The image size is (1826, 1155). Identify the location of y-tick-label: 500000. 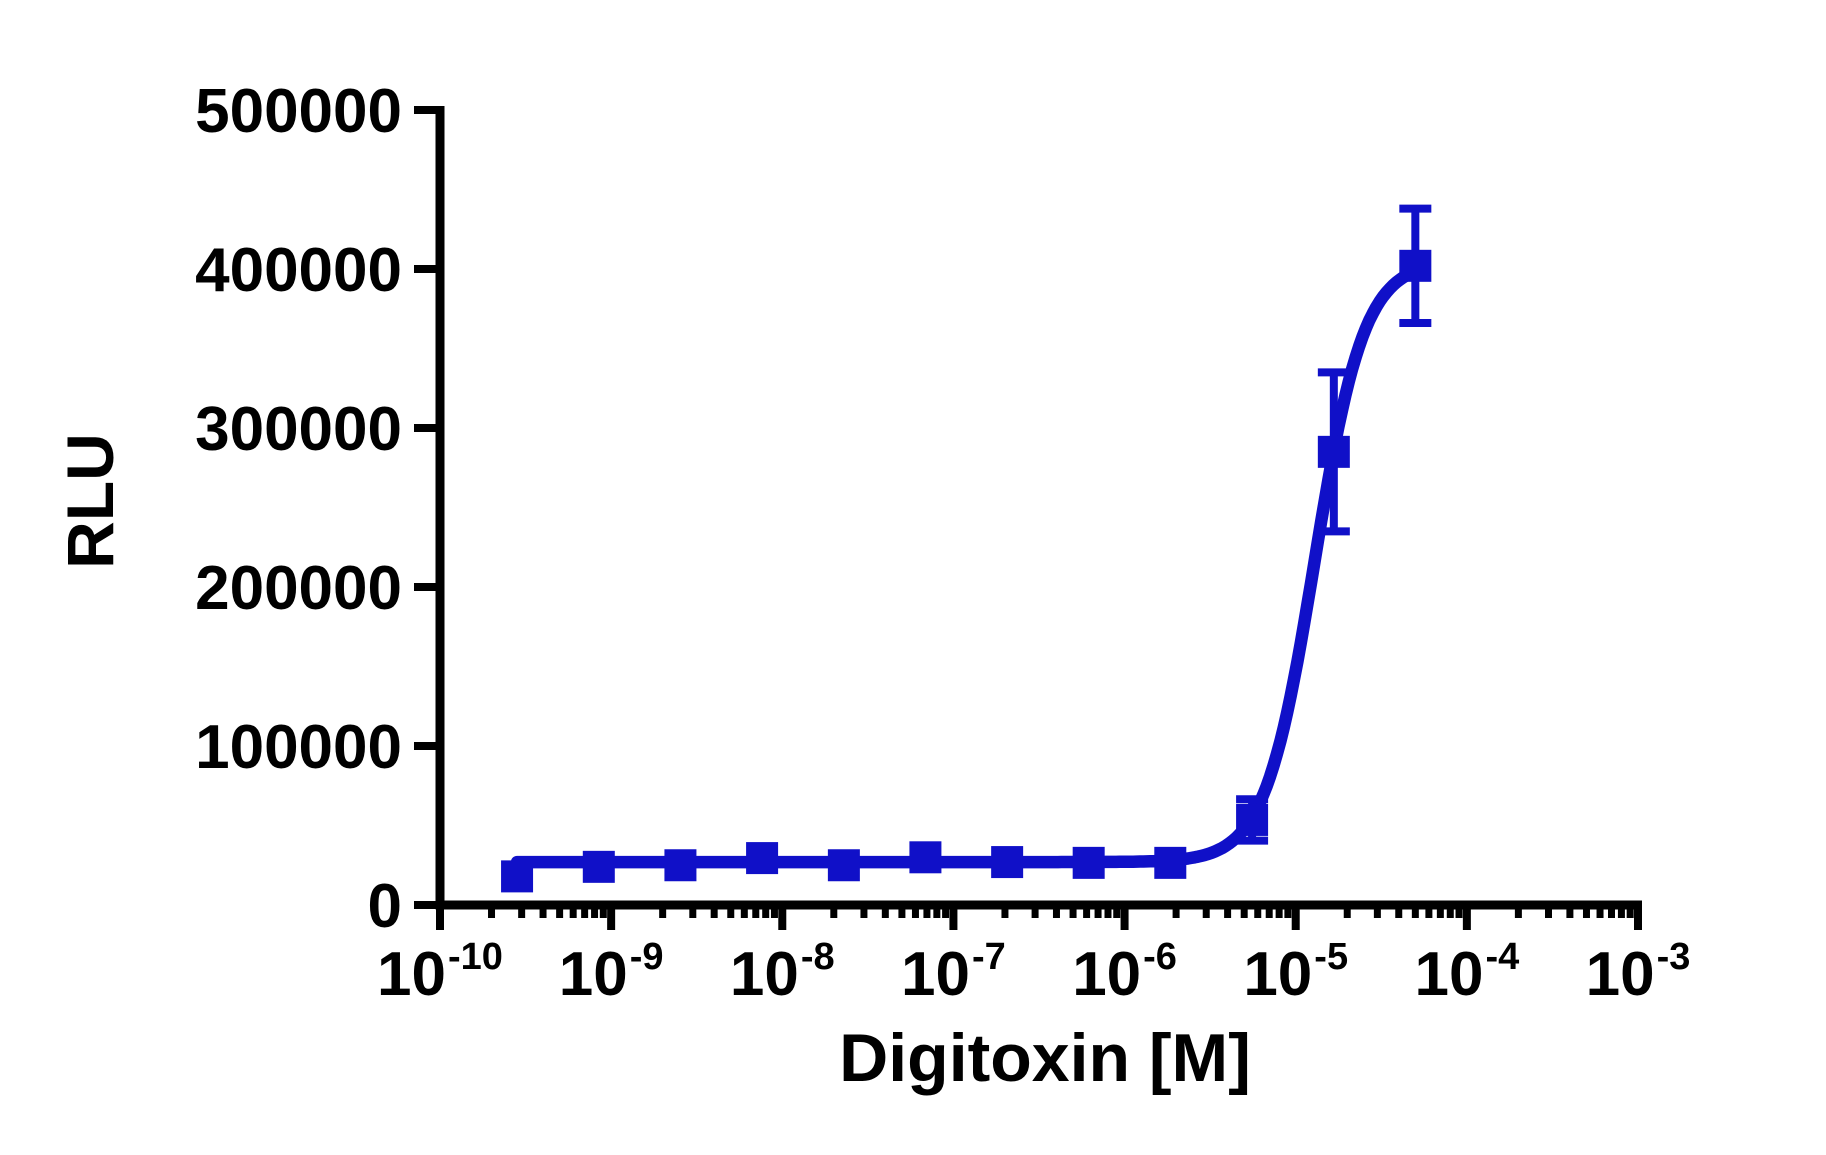
(298, 111).